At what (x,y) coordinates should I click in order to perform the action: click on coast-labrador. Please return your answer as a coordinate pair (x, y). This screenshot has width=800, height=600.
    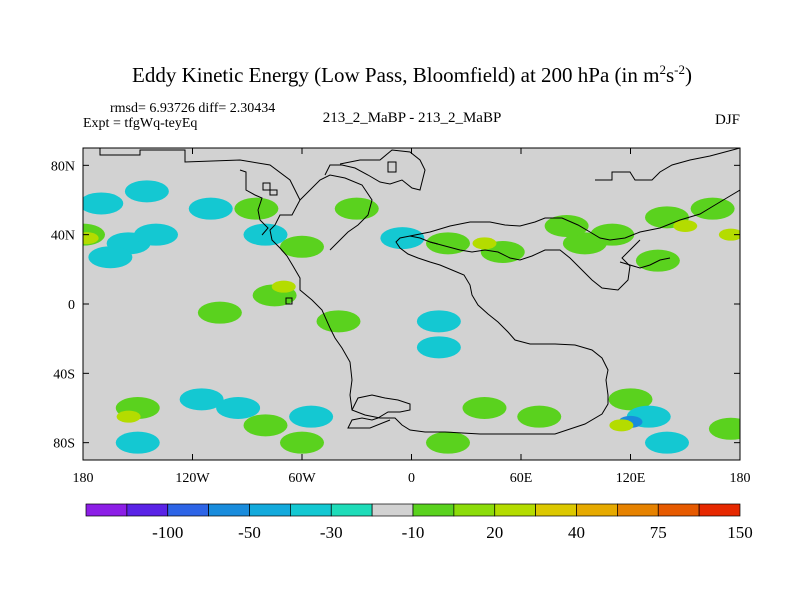
    Looking at the image, I should click on (336, 212).